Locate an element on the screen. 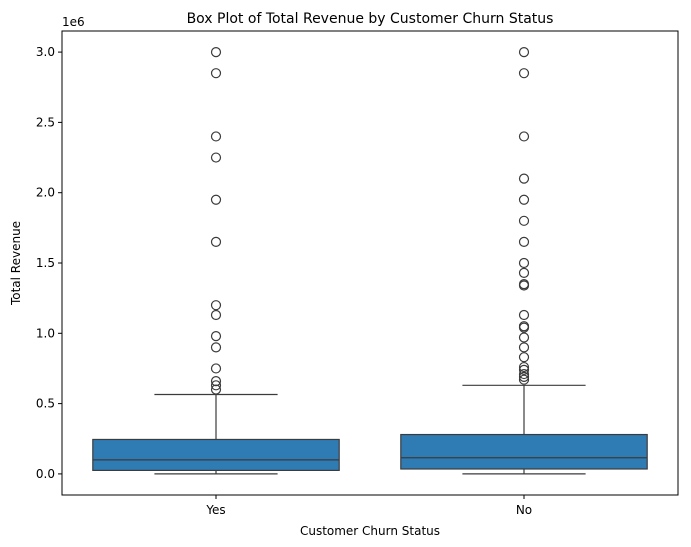 This screenshot has width=691, height=547. y-tick-label: 0.5 is located at coordinates (45, 404).